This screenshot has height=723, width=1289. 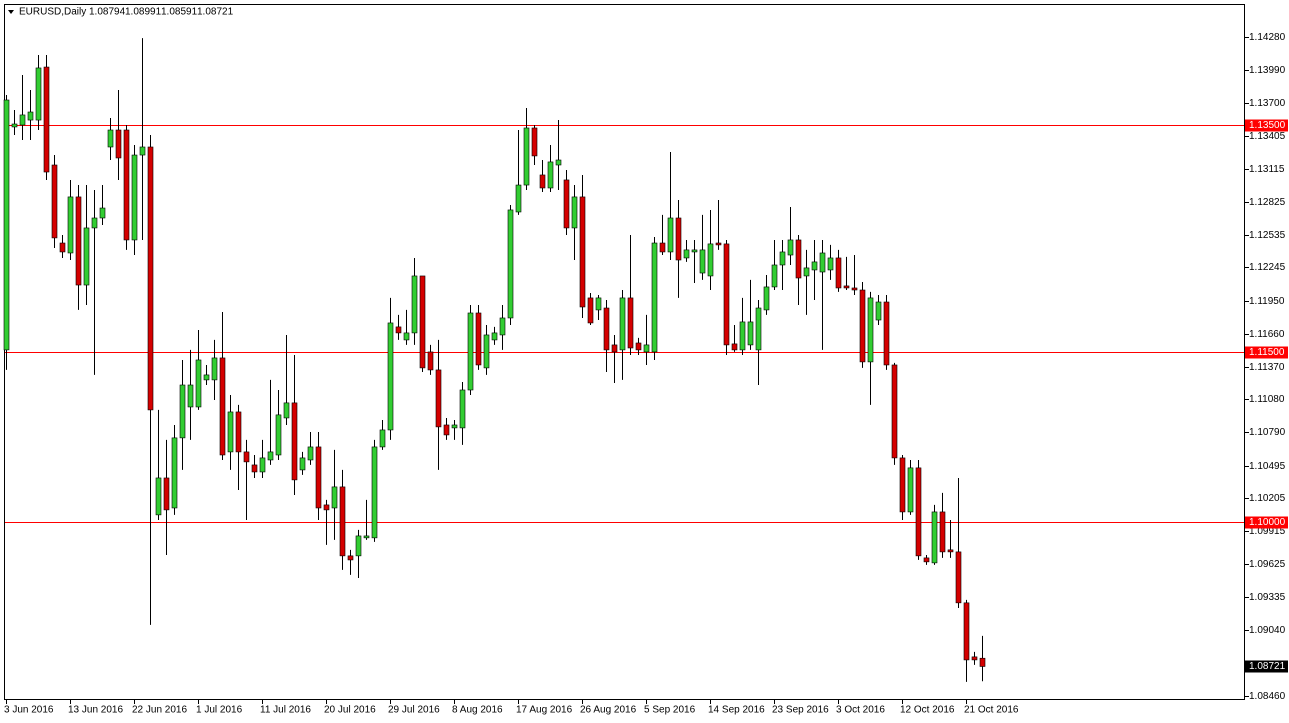 I want to click on x-tick-label: 1 Jul 2016, so click(x=219, y=710).